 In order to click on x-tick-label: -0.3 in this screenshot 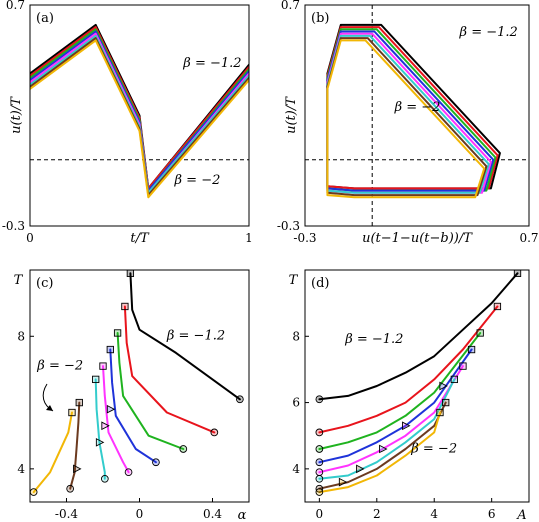, I will do `click(304, 238)`.